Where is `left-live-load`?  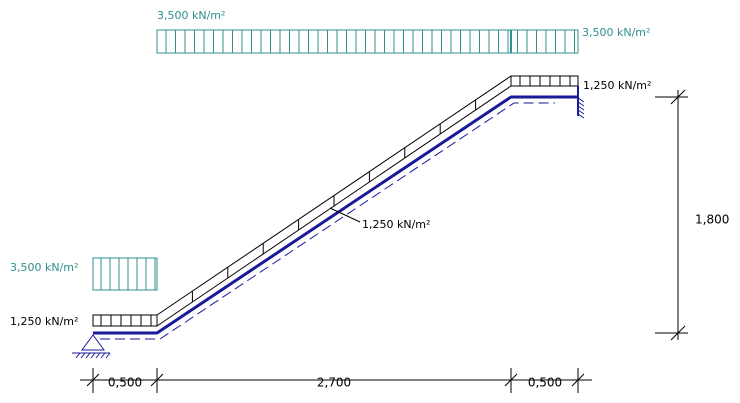
left-live-load is located at coordinates (125, 274).